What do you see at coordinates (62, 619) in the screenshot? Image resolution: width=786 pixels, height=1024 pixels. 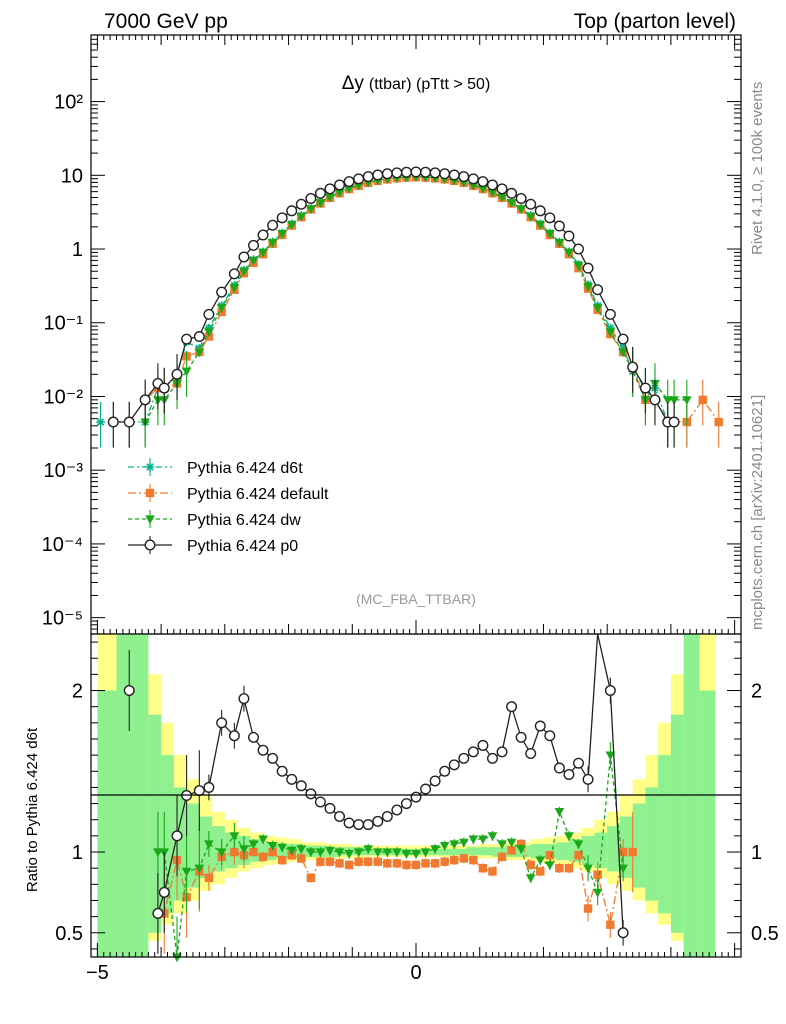 I see `main-y-tick-label: 10⁻⁵` at bounding box center [62, 619].